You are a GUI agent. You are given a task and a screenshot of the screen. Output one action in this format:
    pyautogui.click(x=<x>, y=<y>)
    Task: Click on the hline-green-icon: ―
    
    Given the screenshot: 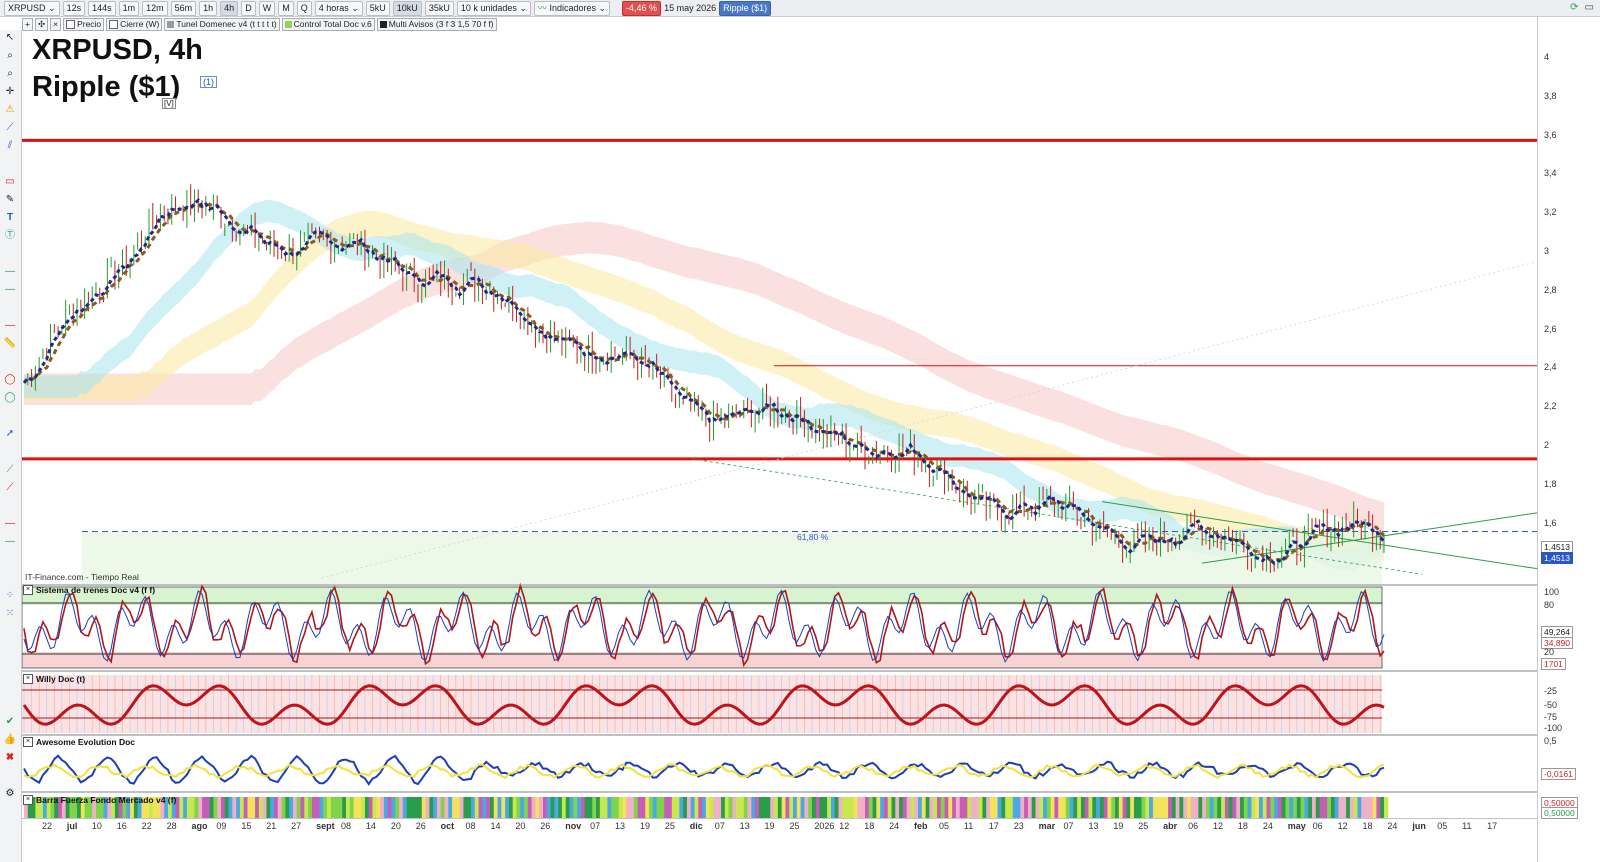 What is the action you would take?
    pyautogui.click(x=10, y=289)
    